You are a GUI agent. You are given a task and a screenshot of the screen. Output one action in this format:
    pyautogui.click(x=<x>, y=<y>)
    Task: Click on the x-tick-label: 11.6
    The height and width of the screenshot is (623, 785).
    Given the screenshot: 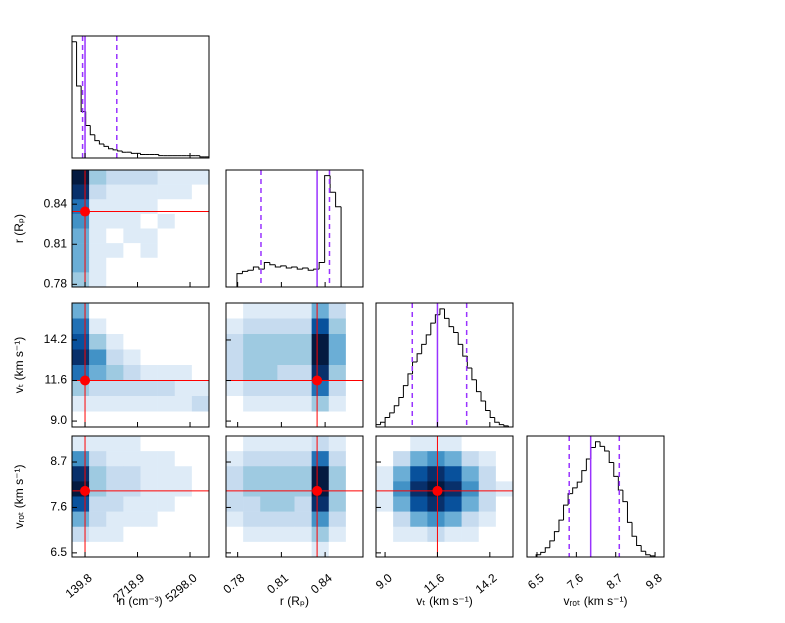 What is the action you would take?
    pyautogui.click(x=434, y=583)
    